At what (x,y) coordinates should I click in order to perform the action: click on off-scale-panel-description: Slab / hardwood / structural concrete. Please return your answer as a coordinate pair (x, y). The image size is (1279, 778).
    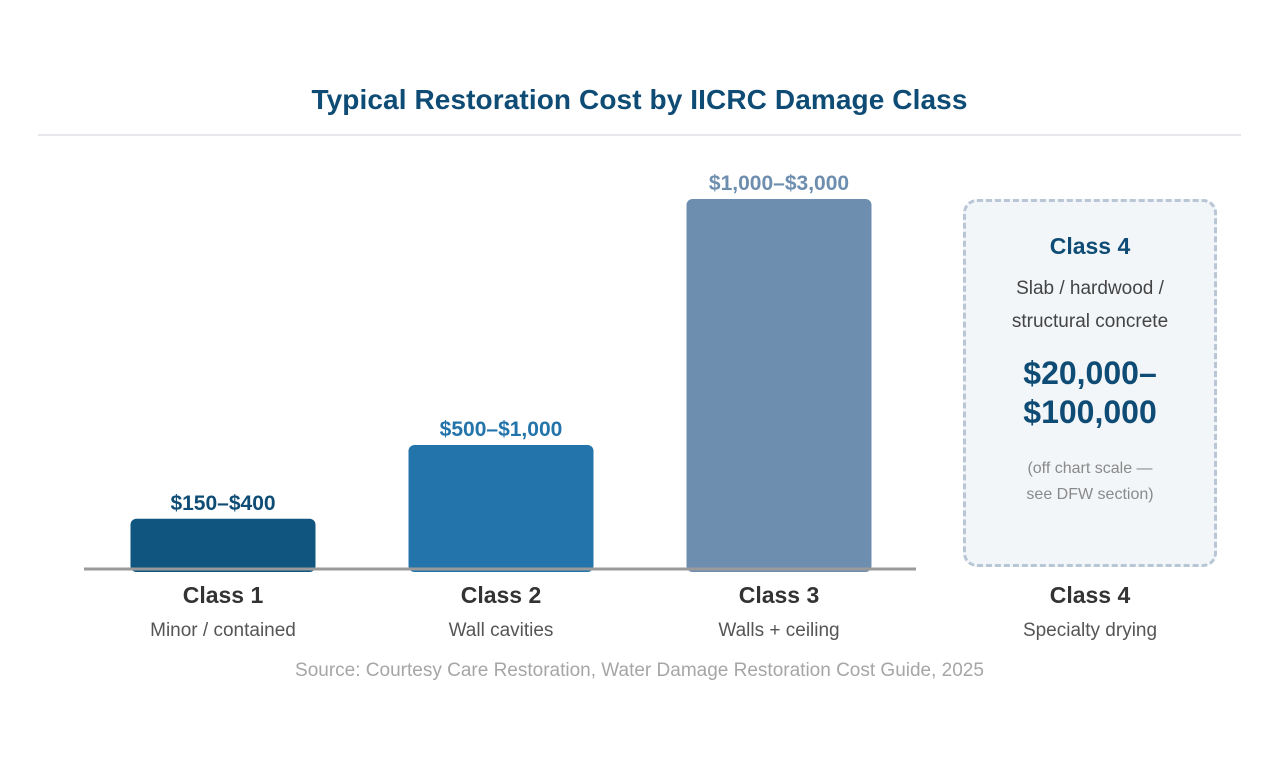
    Looking at the image, I should click on (1090, 305).